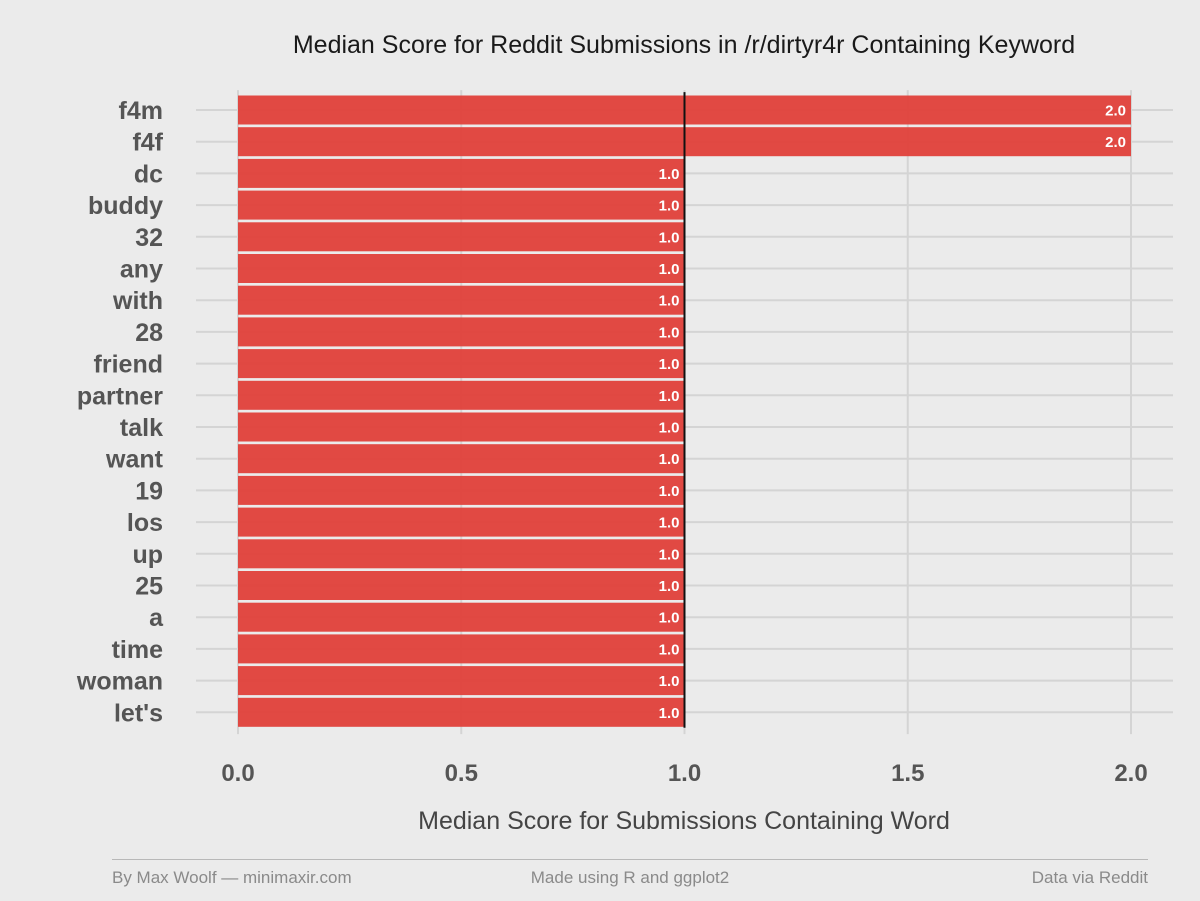  What do you see at coordinates (669, 491) in the screenshot?
I see `value-label-19: 1.0` at bounding box center [669, 491].